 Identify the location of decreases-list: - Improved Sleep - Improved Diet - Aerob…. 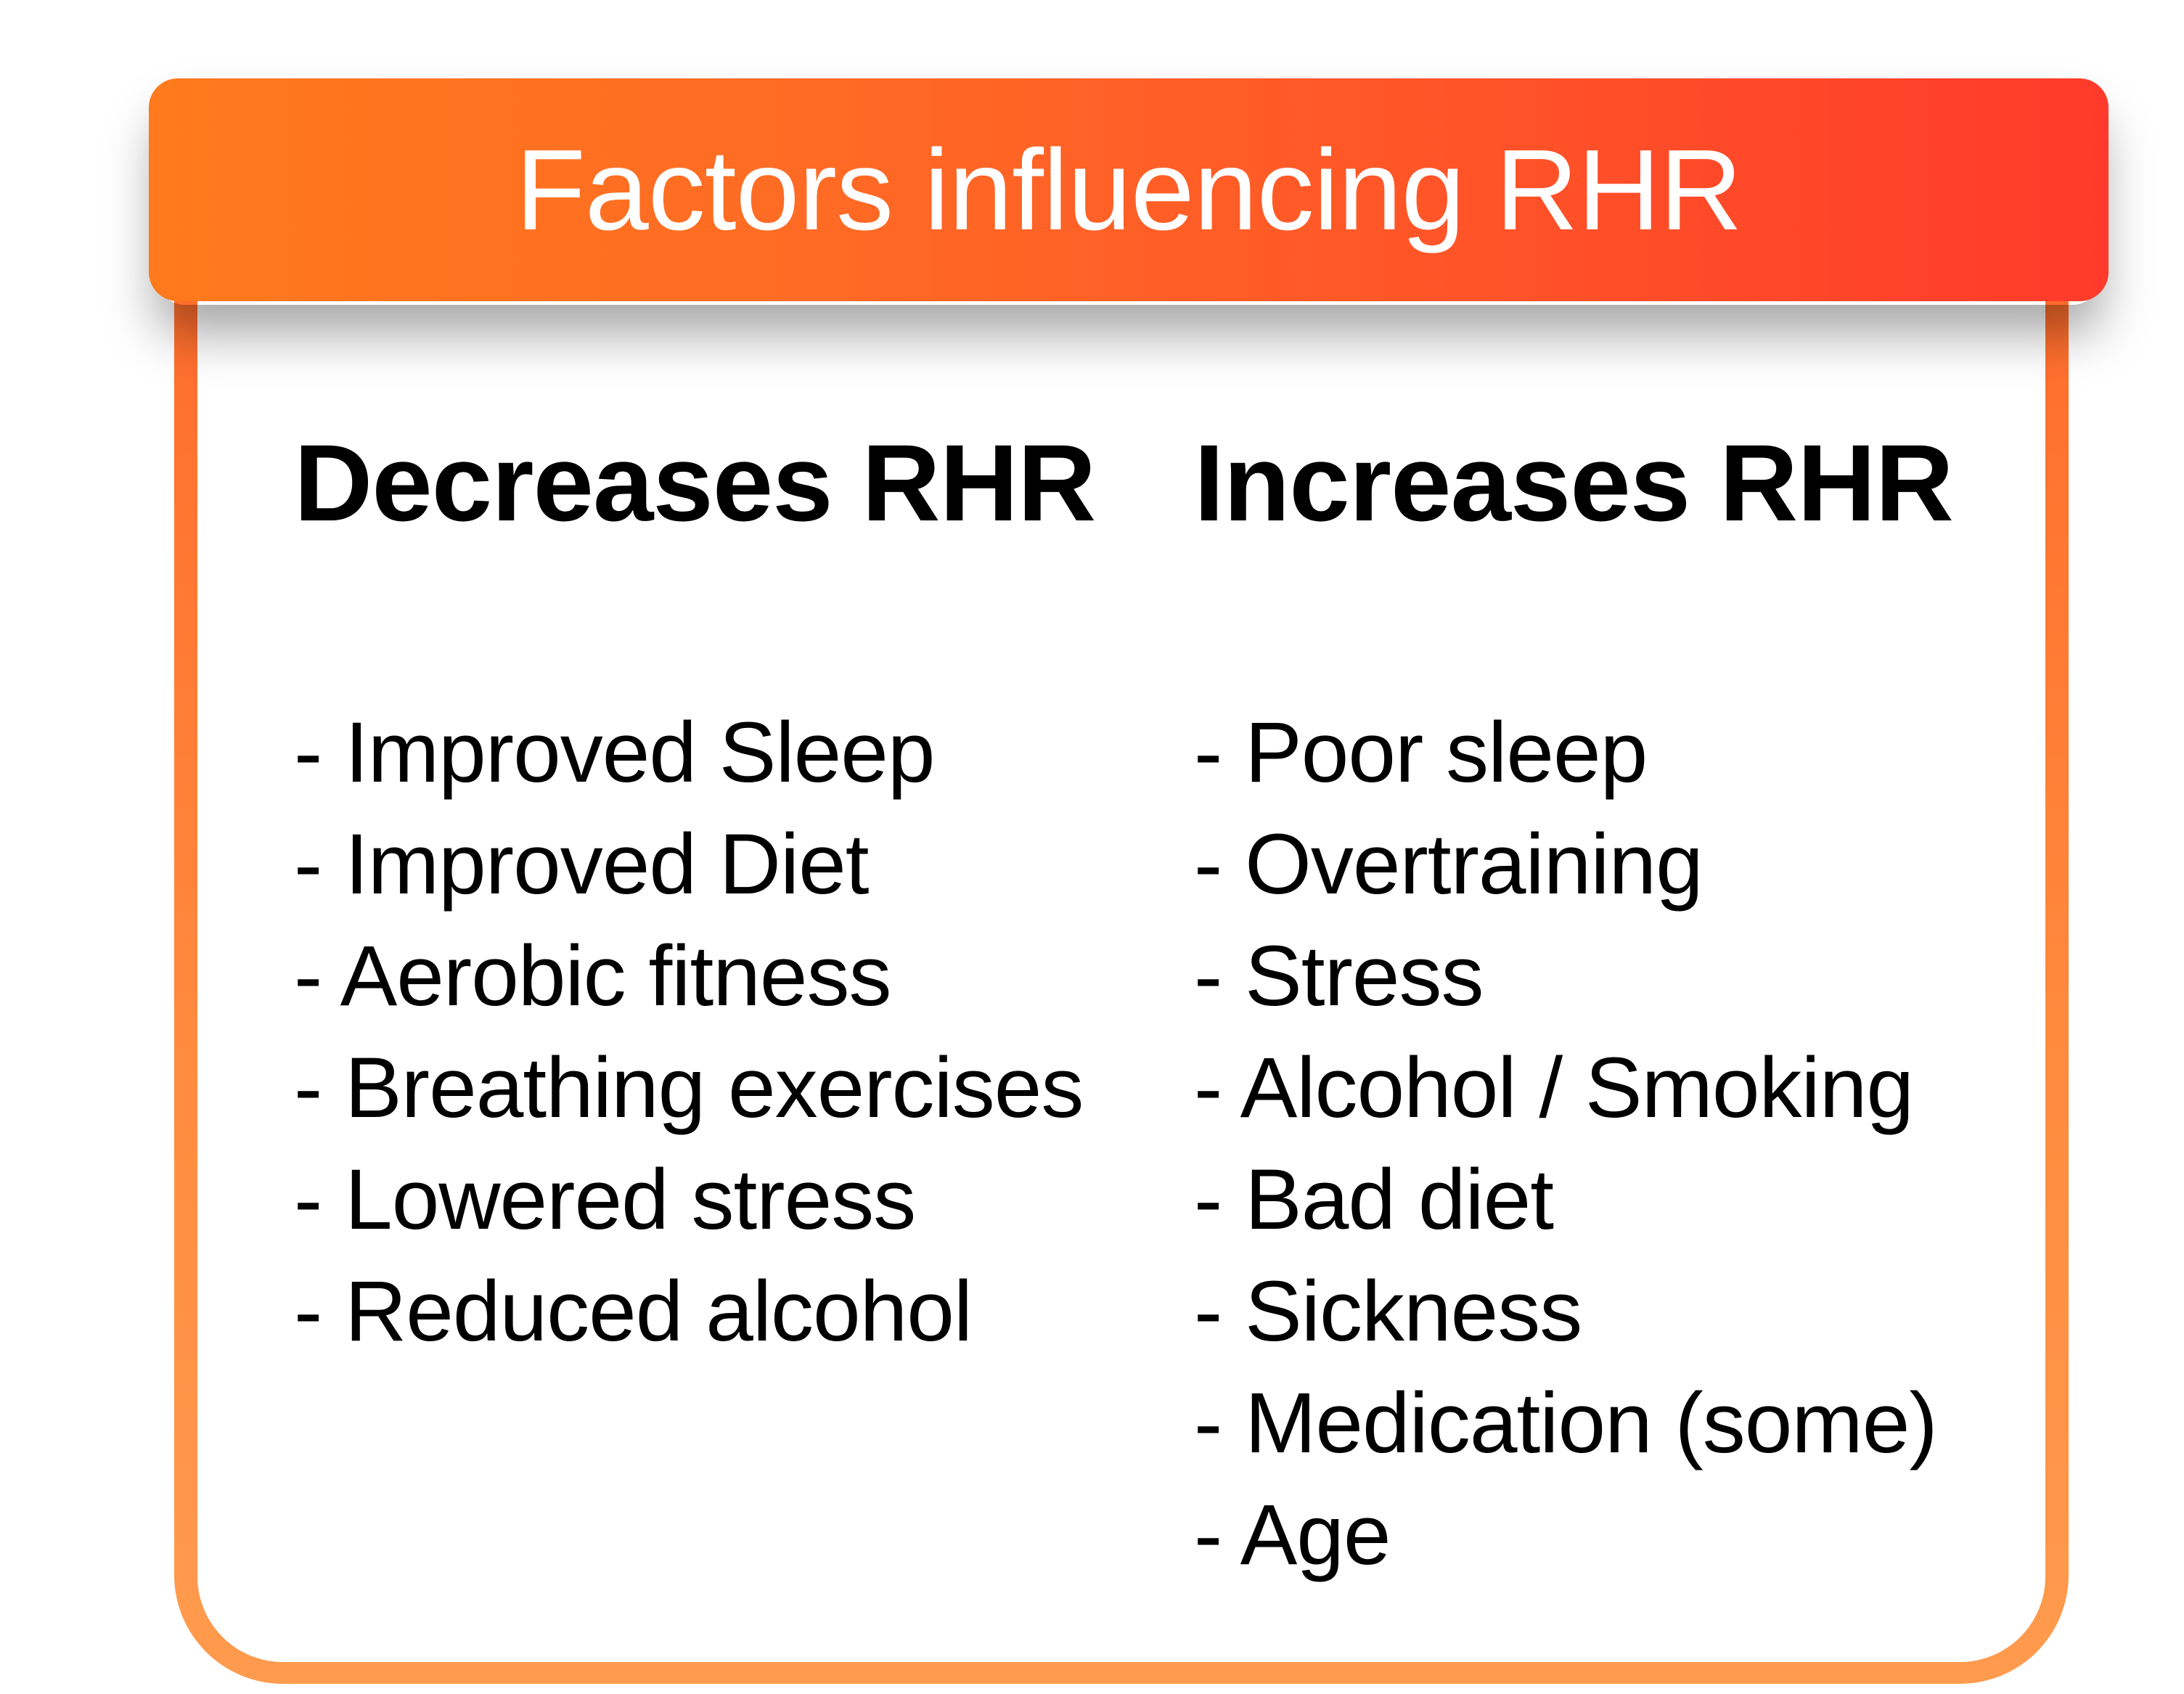
(689, 1032).